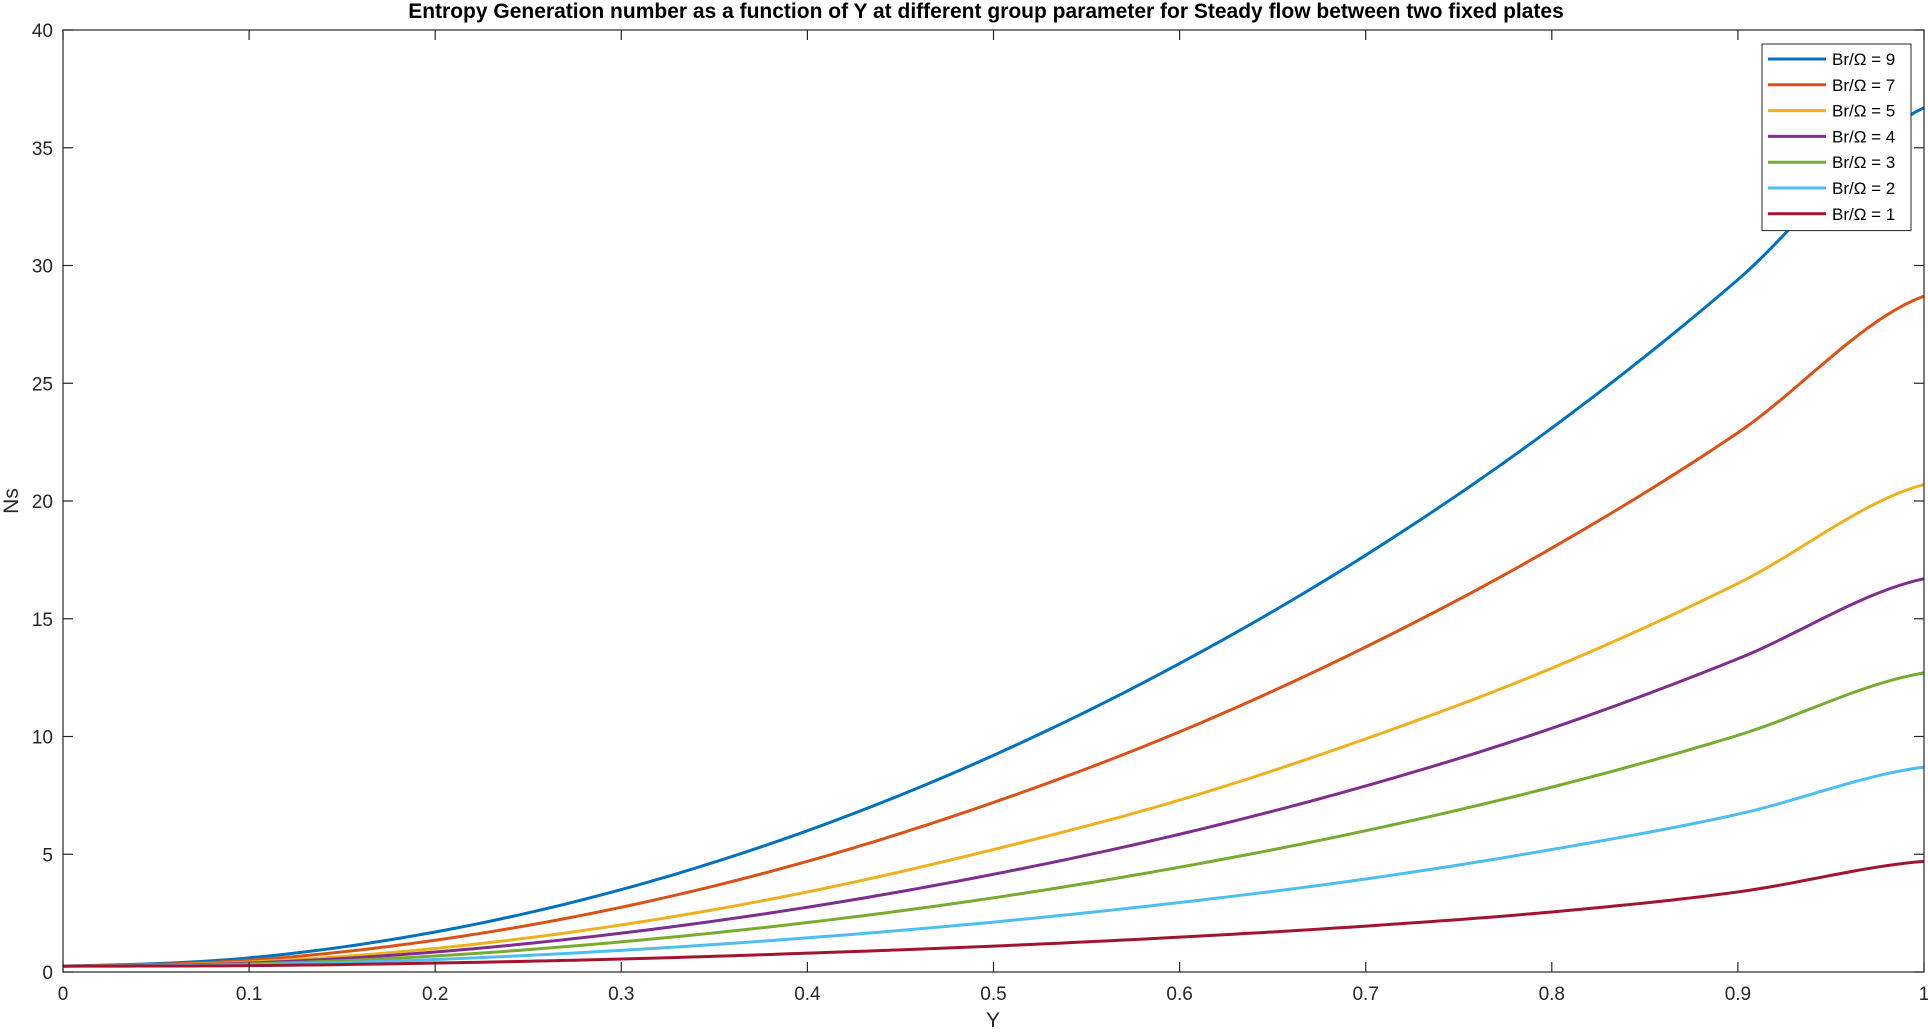 The height and width of the screenshot is (1034, 1928). What do you see at coordinates (1552, 994) in the screenshot?
I see `x-tick-label: 0.8` at bounding box center [1552, 994].